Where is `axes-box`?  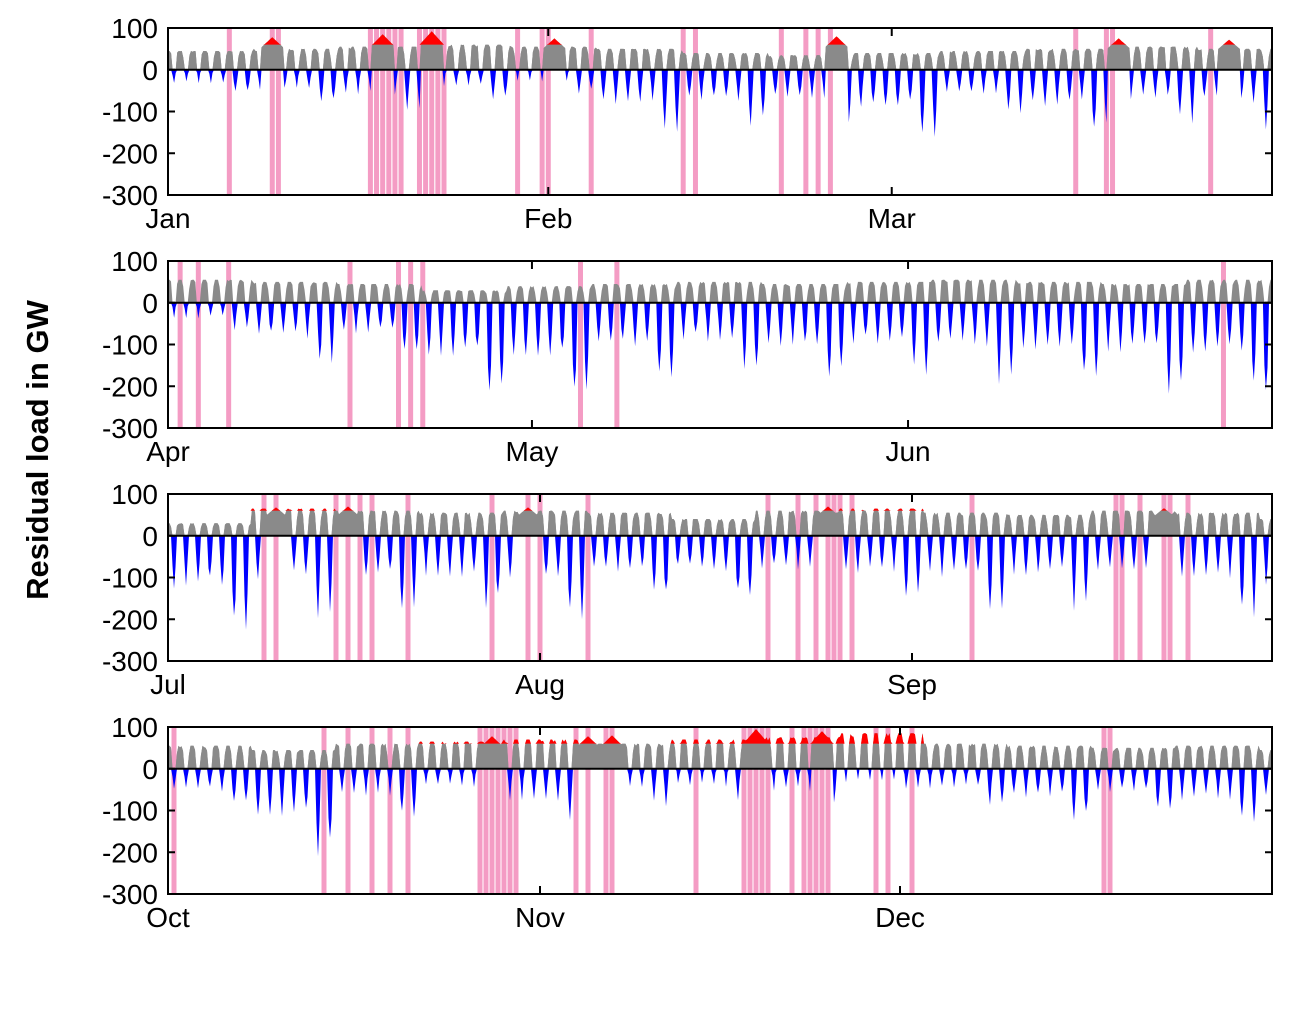 axes-box is located at coordinates (720, 344).